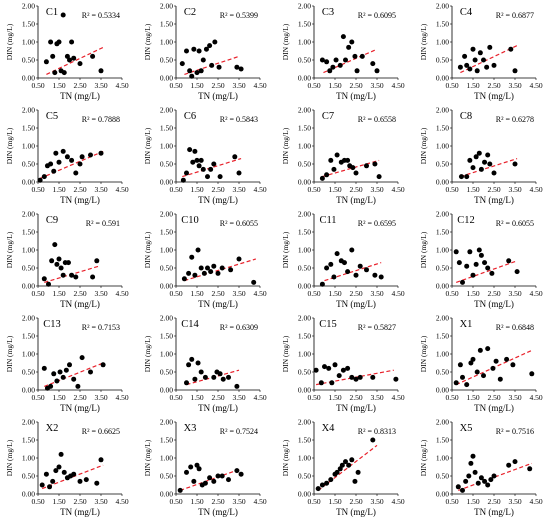 This screenshot has height=522, width=550. I want to click on chart-title: C5, so click(52, 116).